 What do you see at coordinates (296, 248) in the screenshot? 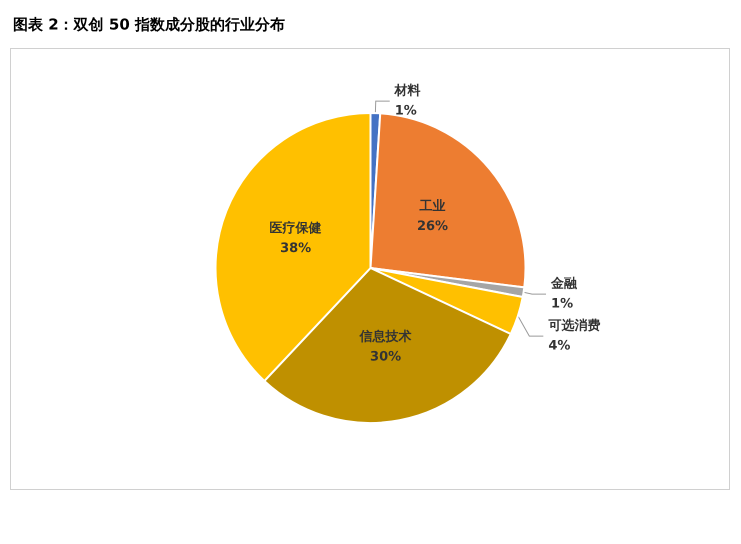
I see `data-label: 38%` at bounding box center [296, 248].